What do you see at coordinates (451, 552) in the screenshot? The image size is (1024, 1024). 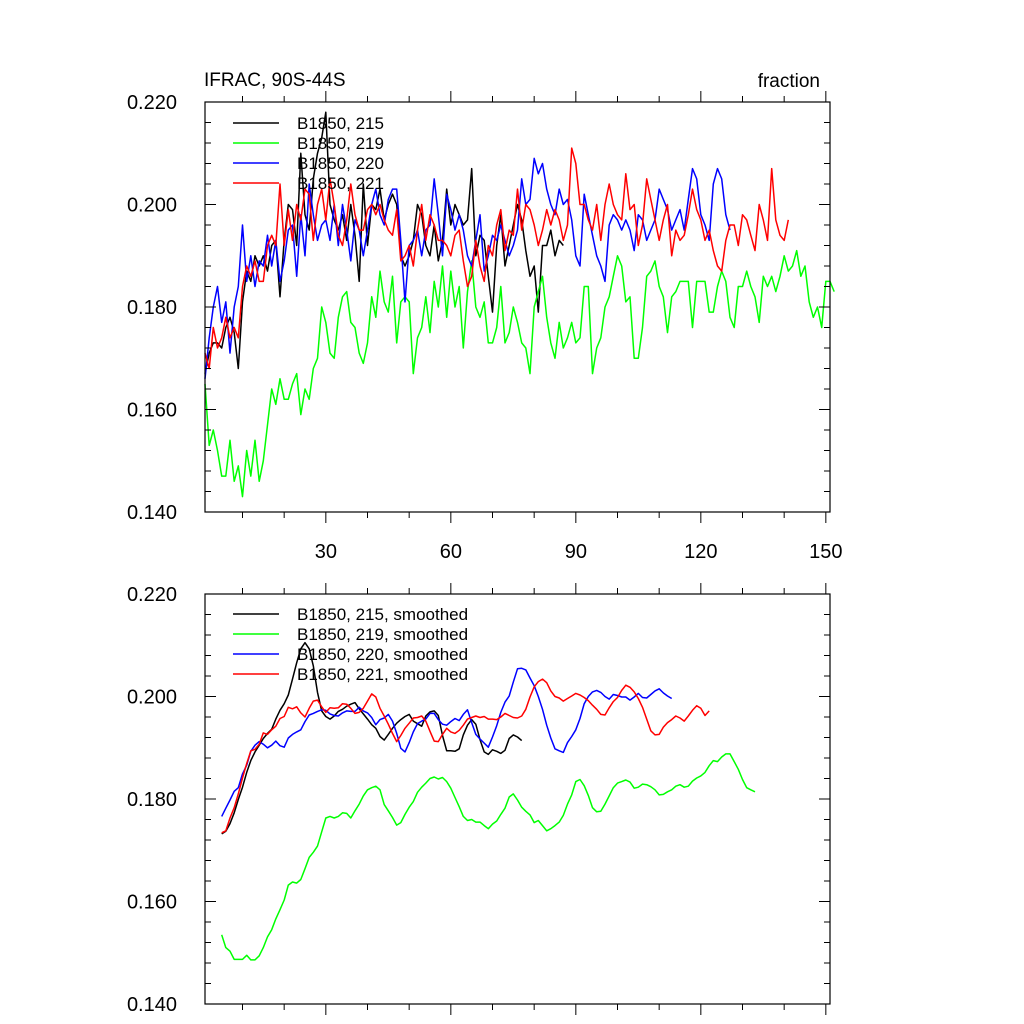 I see `x-tick-label: 60` at bounding box center [451, 552].